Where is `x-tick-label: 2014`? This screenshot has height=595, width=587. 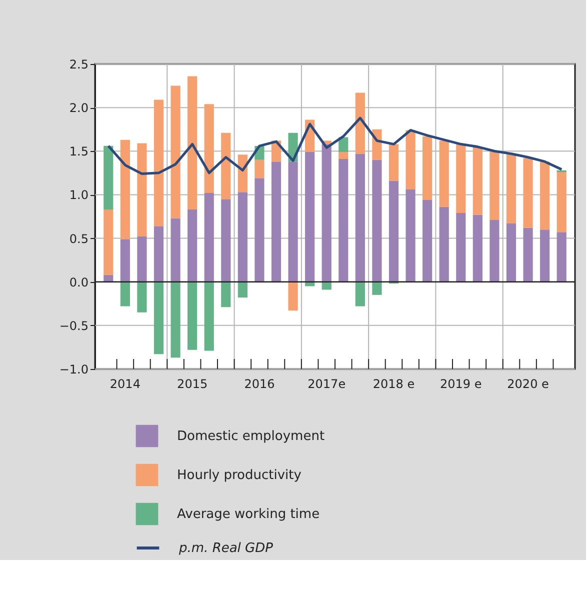
x-tick-label: 2014 is located at coordinates (125, 384).